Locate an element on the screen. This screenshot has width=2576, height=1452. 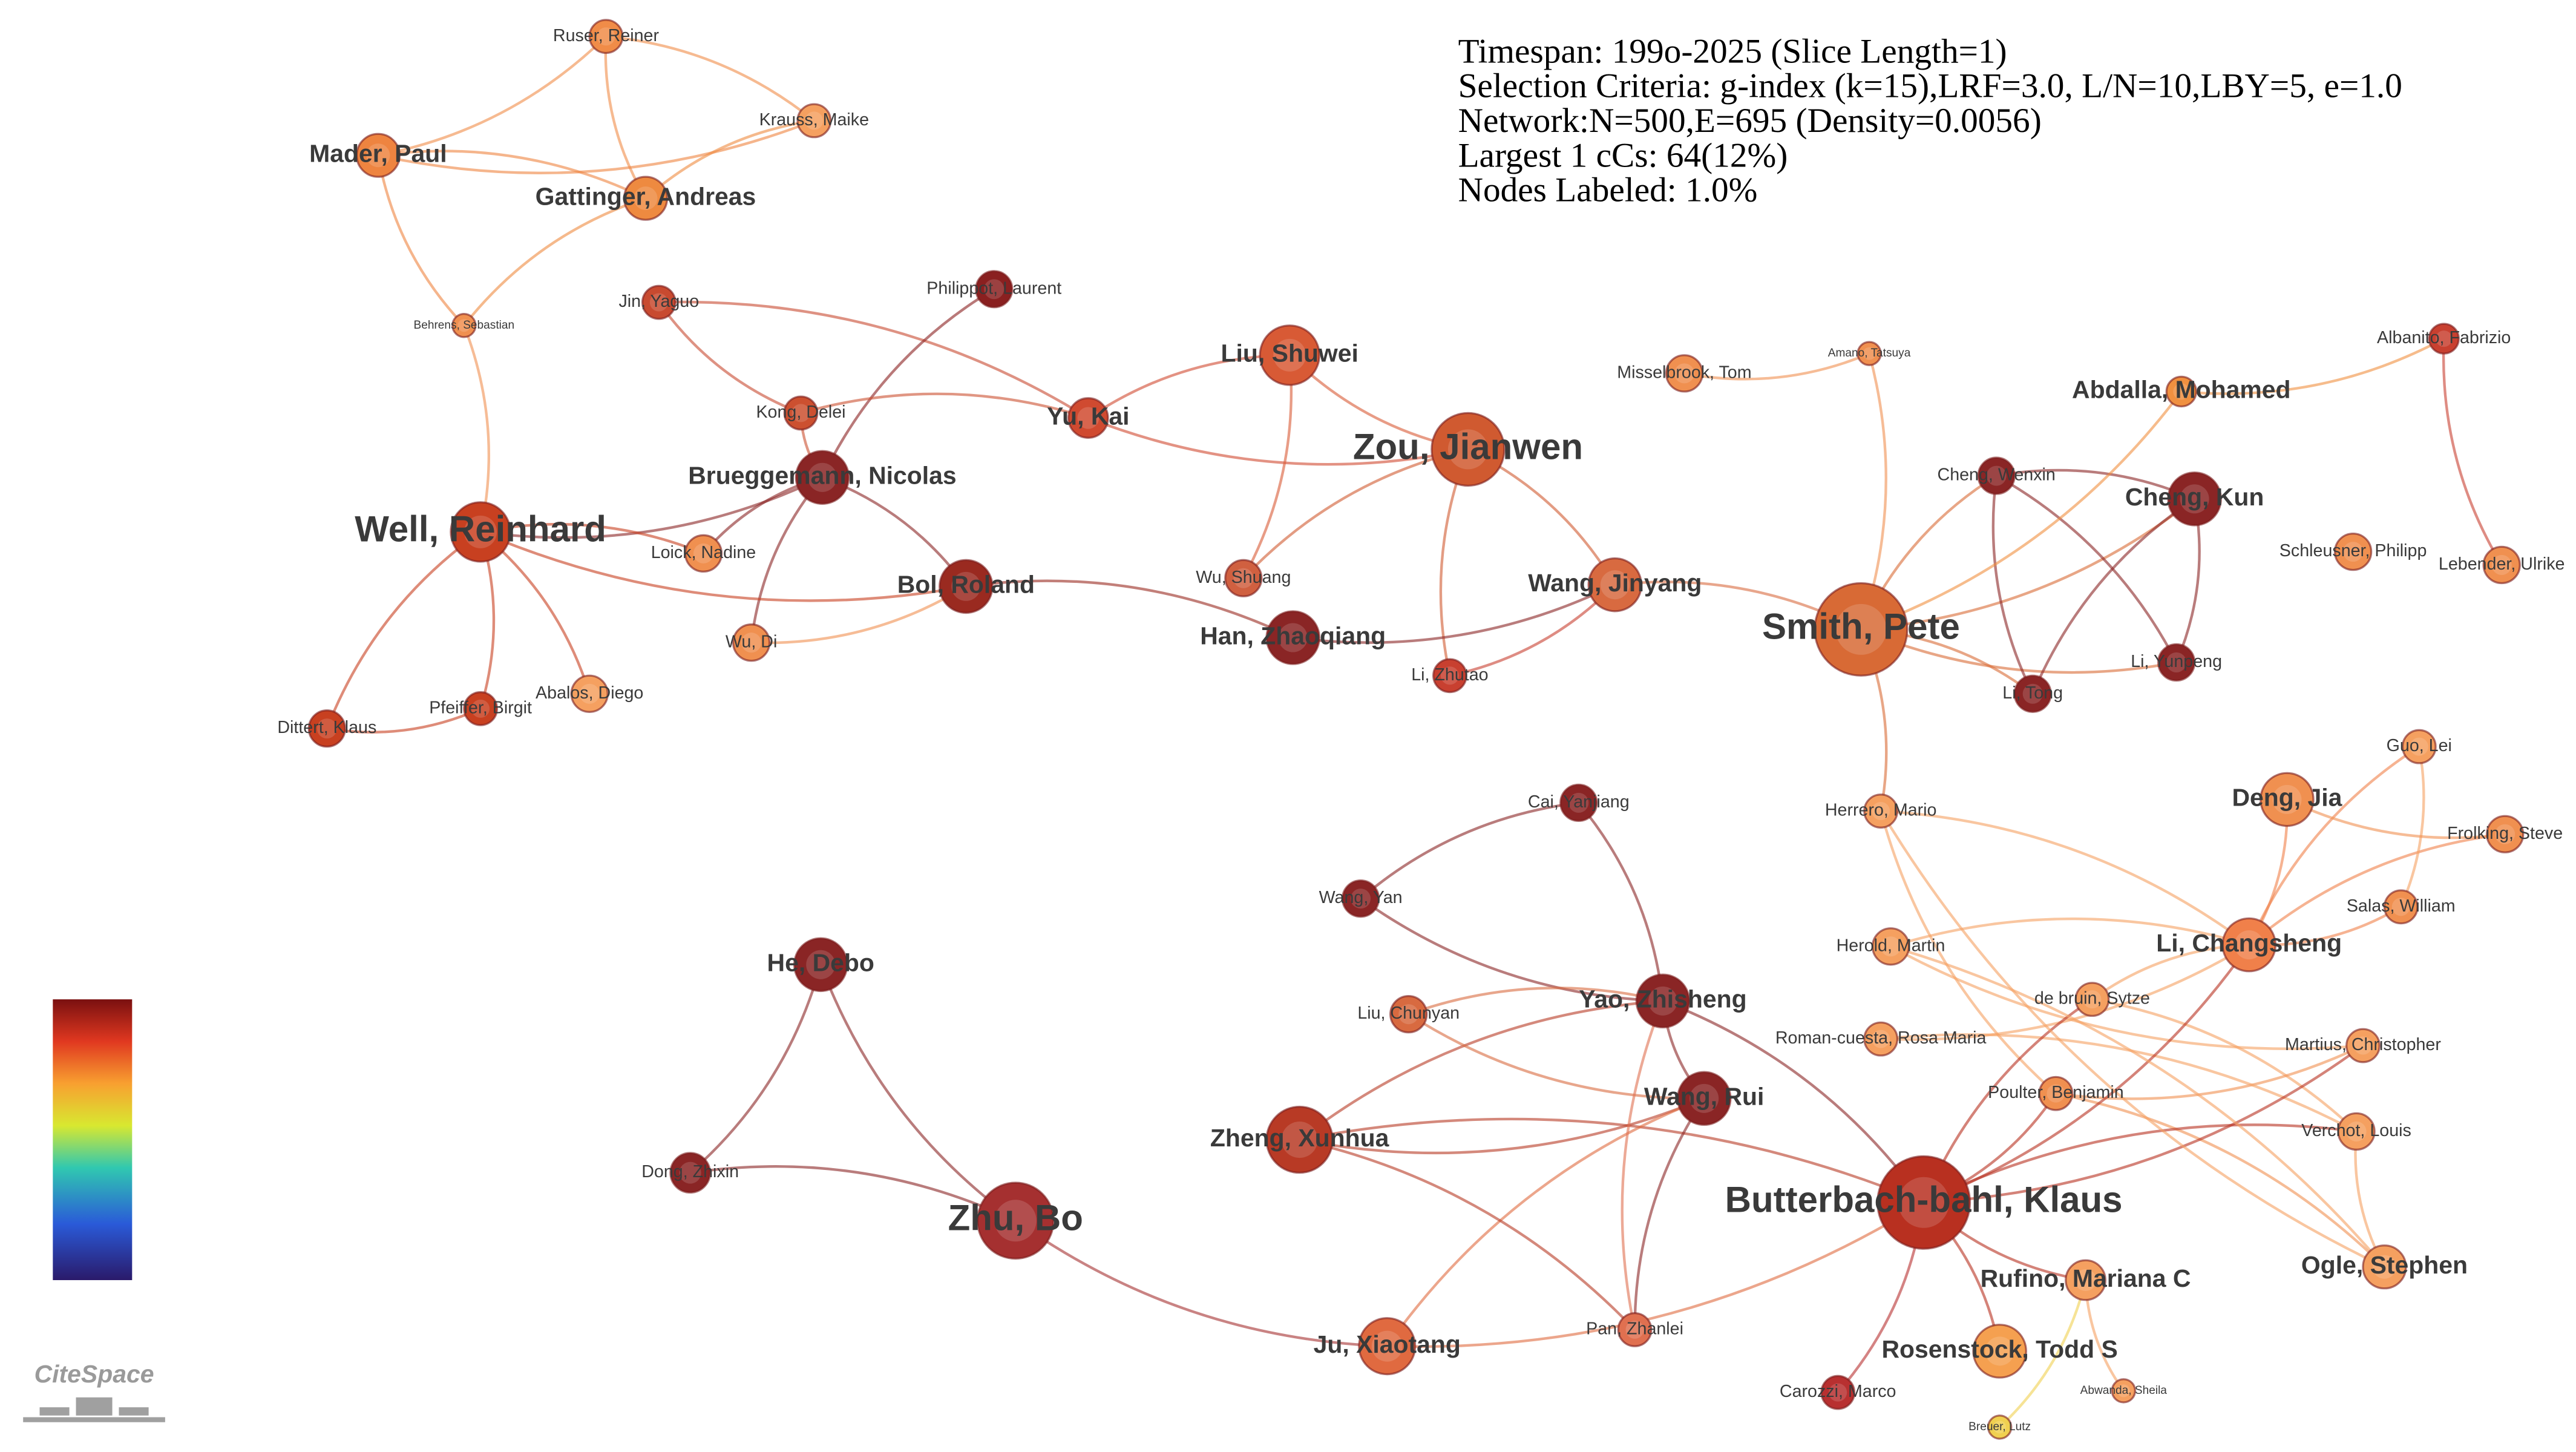
node-label: Gattinger, Andreas is located at coordinates (646, 196).